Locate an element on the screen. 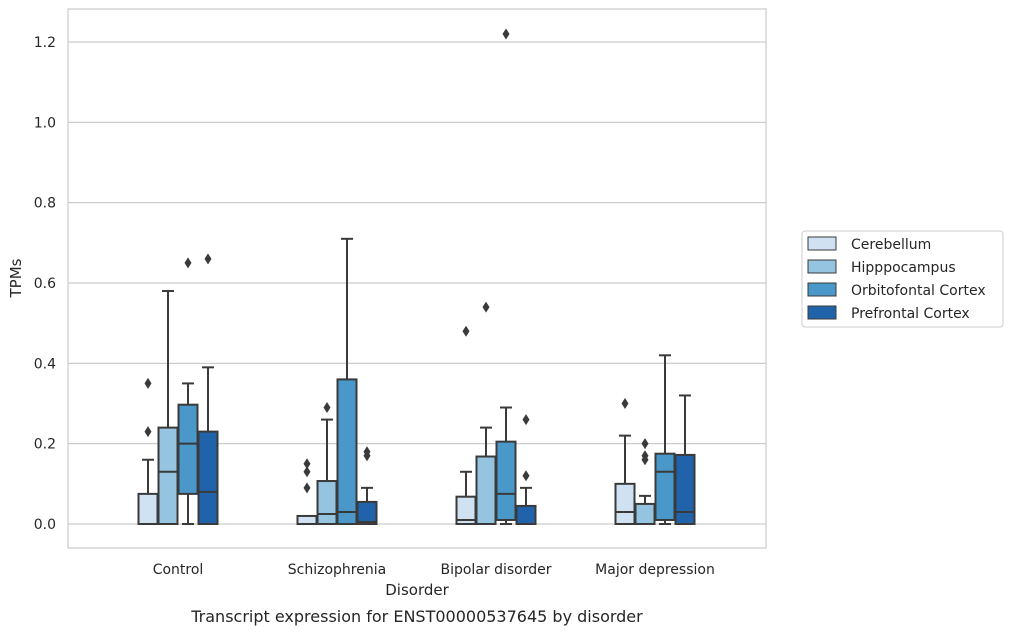  legend-label: Prefrontal Cortex is located at coordinates (910, 314).